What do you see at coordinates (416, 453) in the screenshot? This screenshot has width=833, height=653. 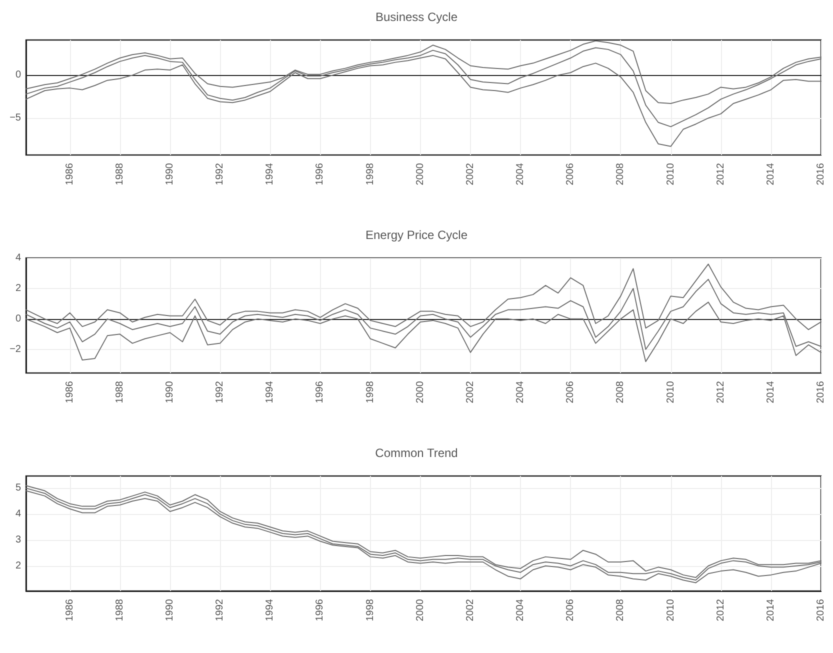 I see `chart-title: Common Trend` at bounding box center [416, 453].